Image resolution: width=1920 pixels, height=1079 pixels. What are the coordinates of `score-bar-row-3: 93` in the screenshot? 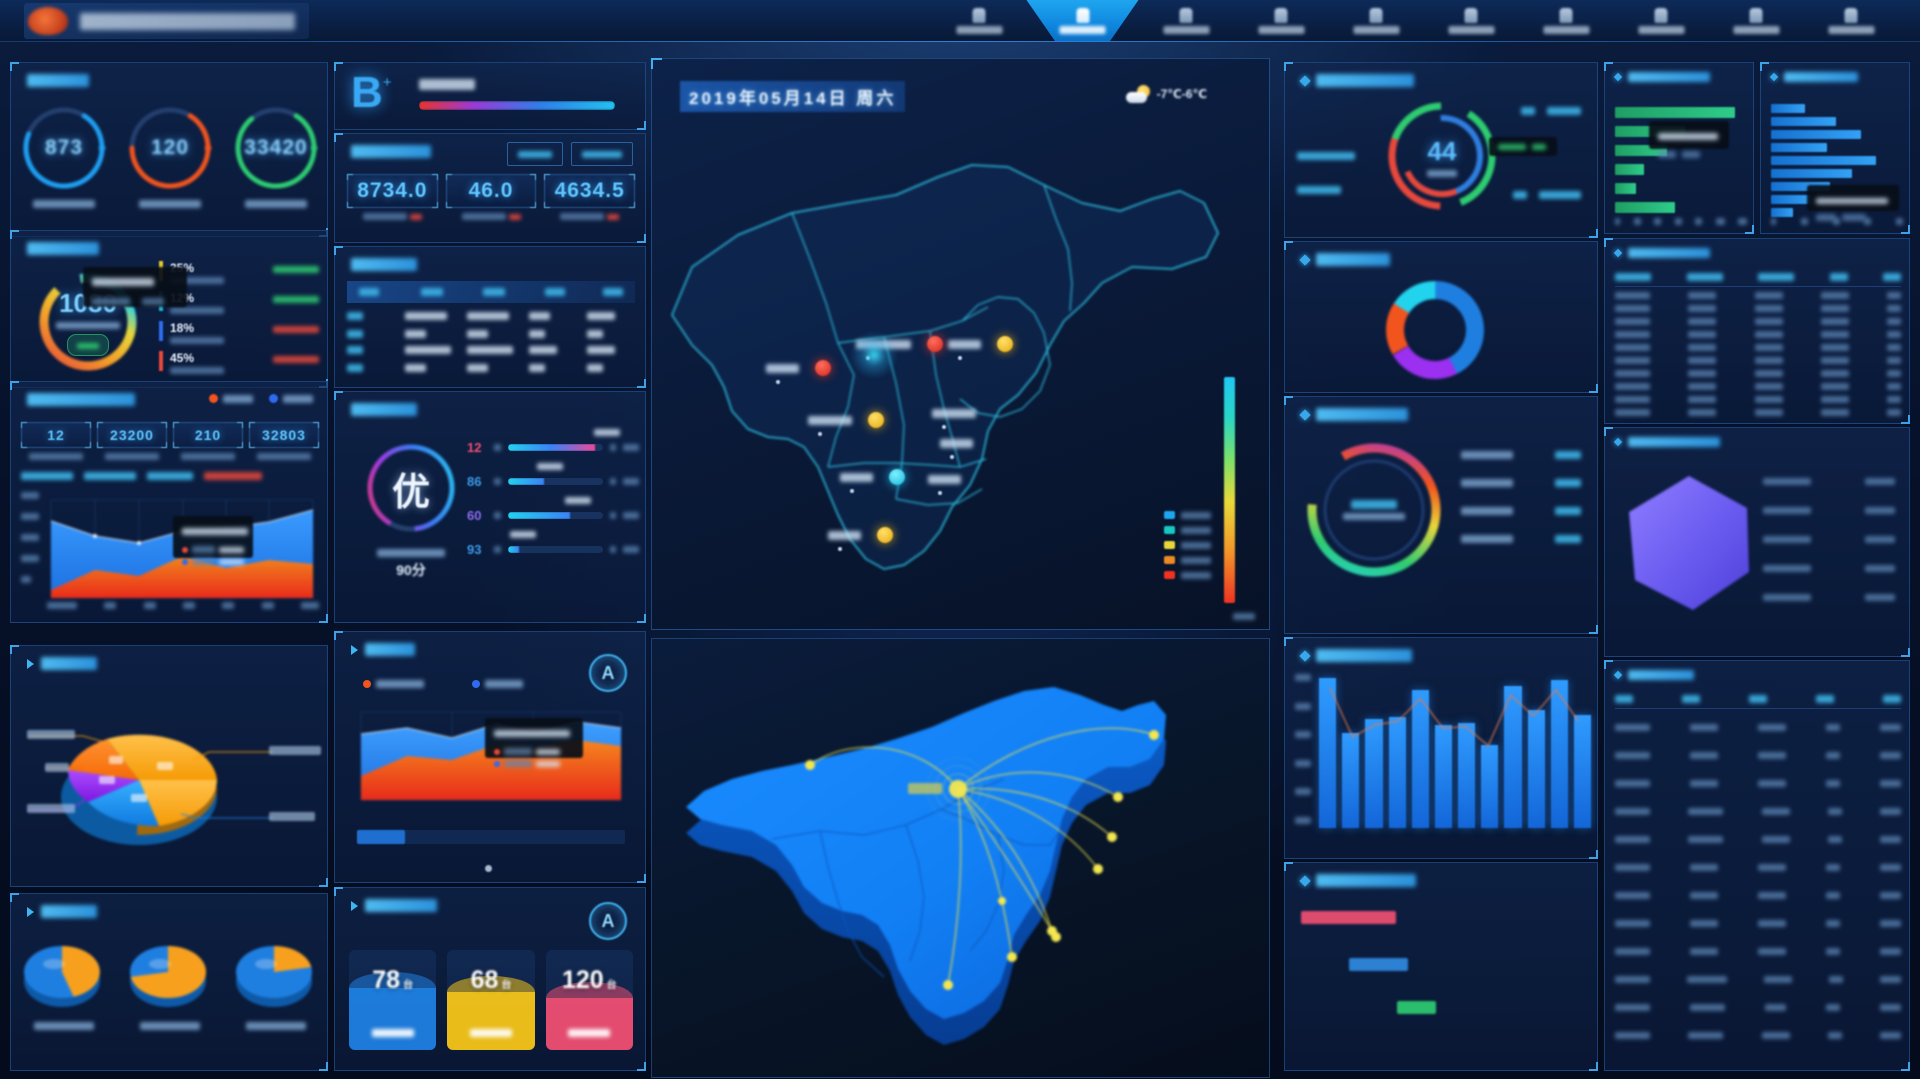 It's located at (553, 544).